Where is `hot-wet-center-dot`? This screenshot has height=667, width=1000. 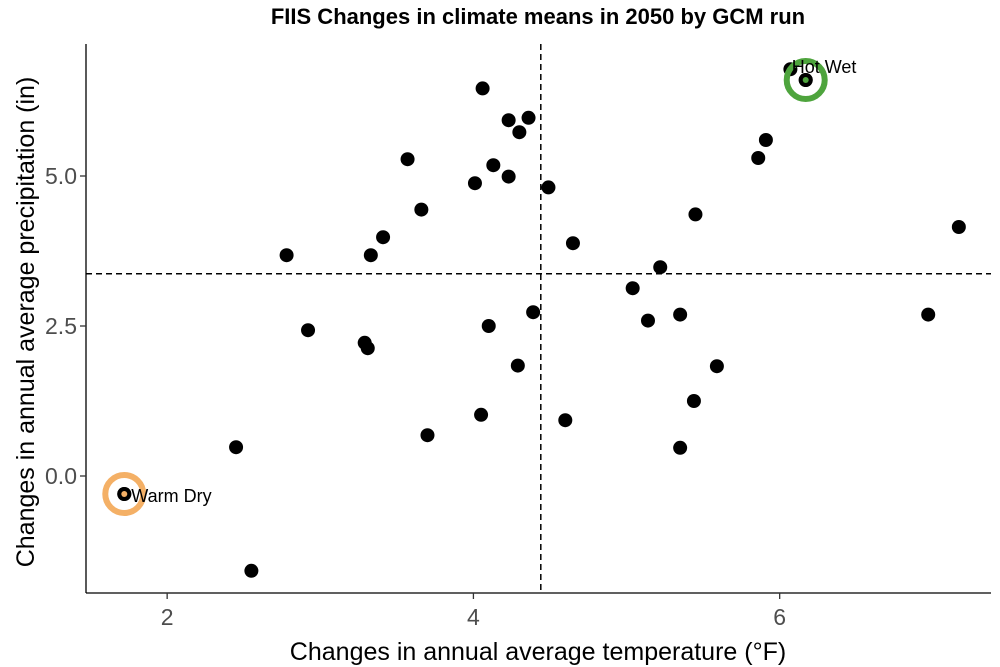
hot-wet-center-dot is located at coordinates (805, 80).